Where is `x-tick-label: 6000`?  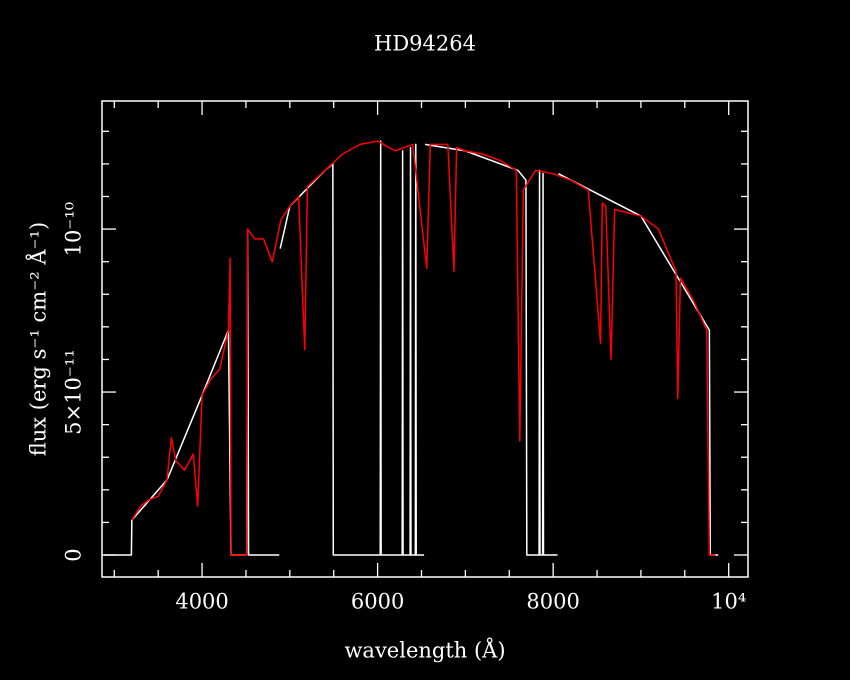
x-tick-label: 6000 is located at coordinates (377, 602).